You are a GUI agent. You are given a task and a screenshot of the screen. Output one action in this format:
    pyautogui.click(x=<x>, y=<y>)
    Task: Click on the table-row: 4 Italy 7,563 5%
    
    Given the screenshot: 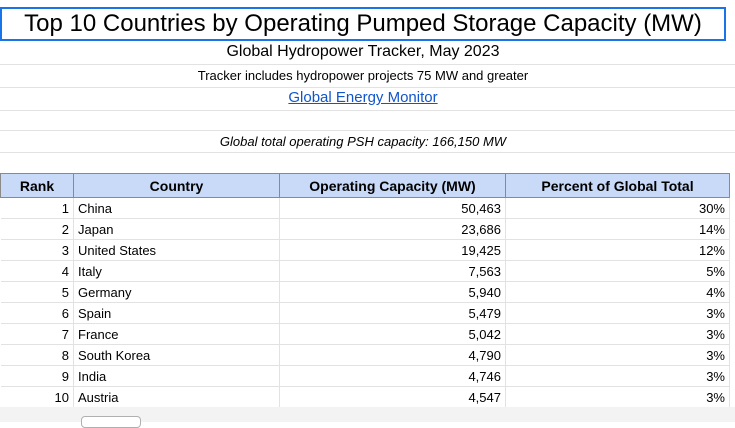 What is the action you would take?
    pyautogui.click(x=365, y=271)
    